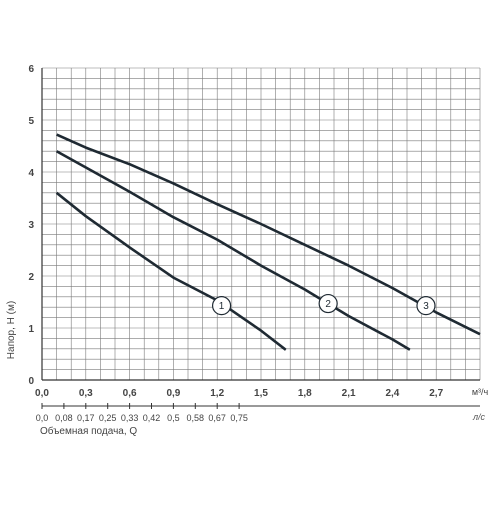  I want to click on x-tick-label: 2,4, so click(392, 393).